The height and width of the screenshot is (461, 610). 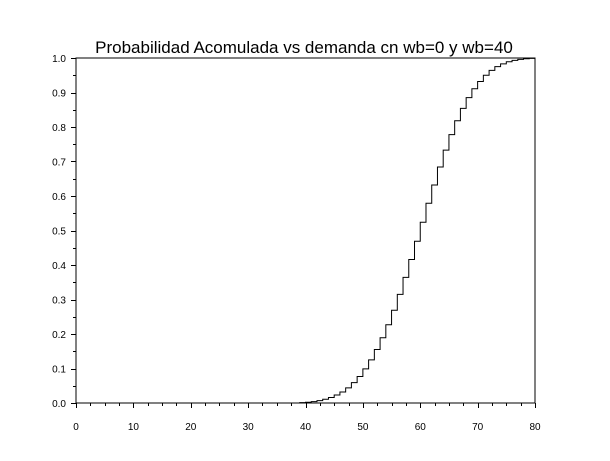 What do you see at coordinates (249, 427) in the screenshot?
I see `x-tick-label: 30` at bounding box center [249, 427].